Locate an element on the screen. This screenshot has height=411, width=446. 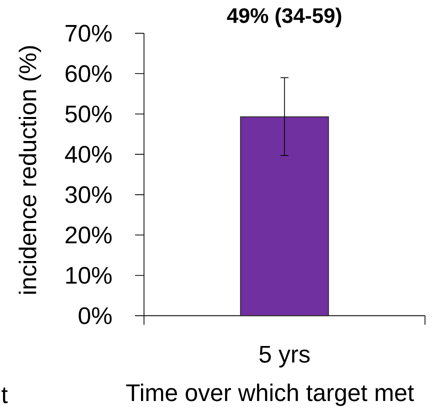
chart-title: 49% (34-59) is located at coordinates (284, 18).